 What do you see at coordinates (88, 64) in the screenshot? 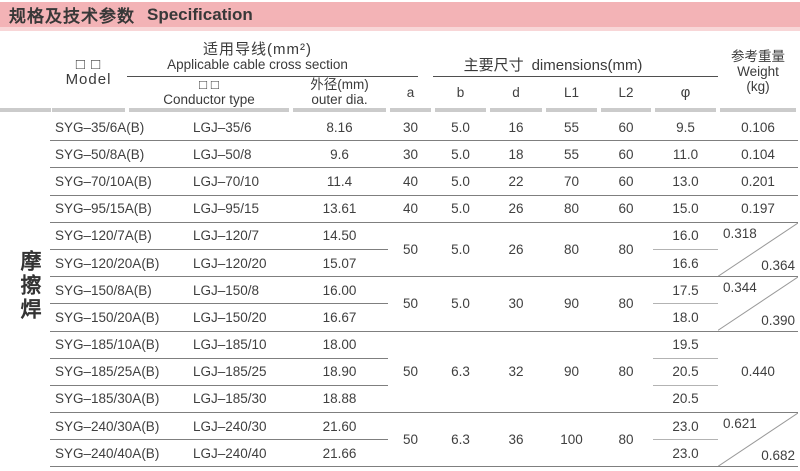
I see `header-model-zh: □ □` at bounding box center [88, 64].